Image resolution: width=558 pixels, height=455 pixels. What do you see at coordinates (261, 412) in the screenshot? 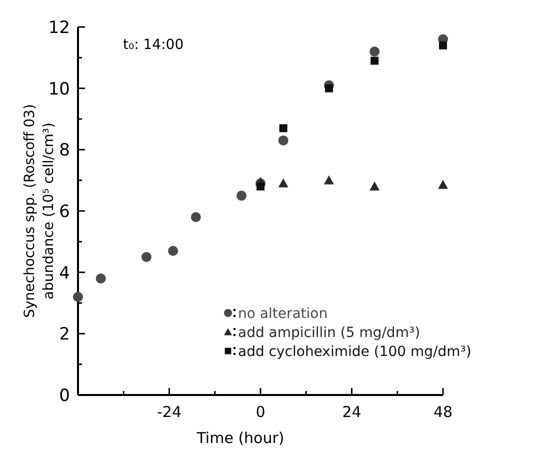
I see `x-tick-label: 0` at bounding box center [261, 412].